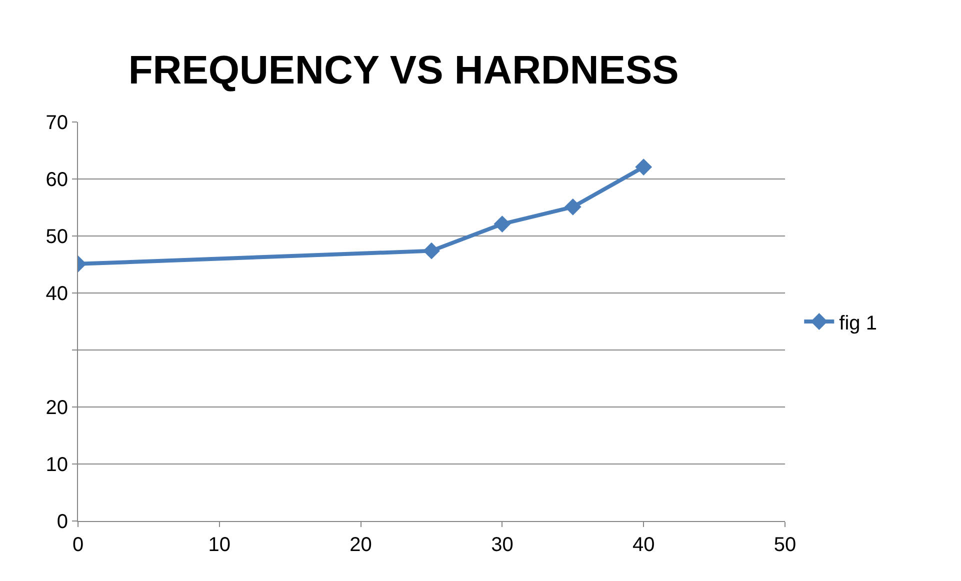  Describe the element at coordinates (57, 294) in the screenshot. I see `y-tick-label: 40` at that location.